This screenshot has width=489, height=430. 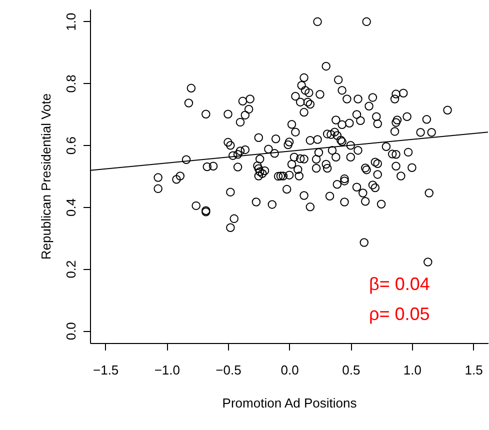 What do you see at coordinates (399, 284) in the screenshot?
I see `annotation: β= 0.04` at bounding box center [399, 284].